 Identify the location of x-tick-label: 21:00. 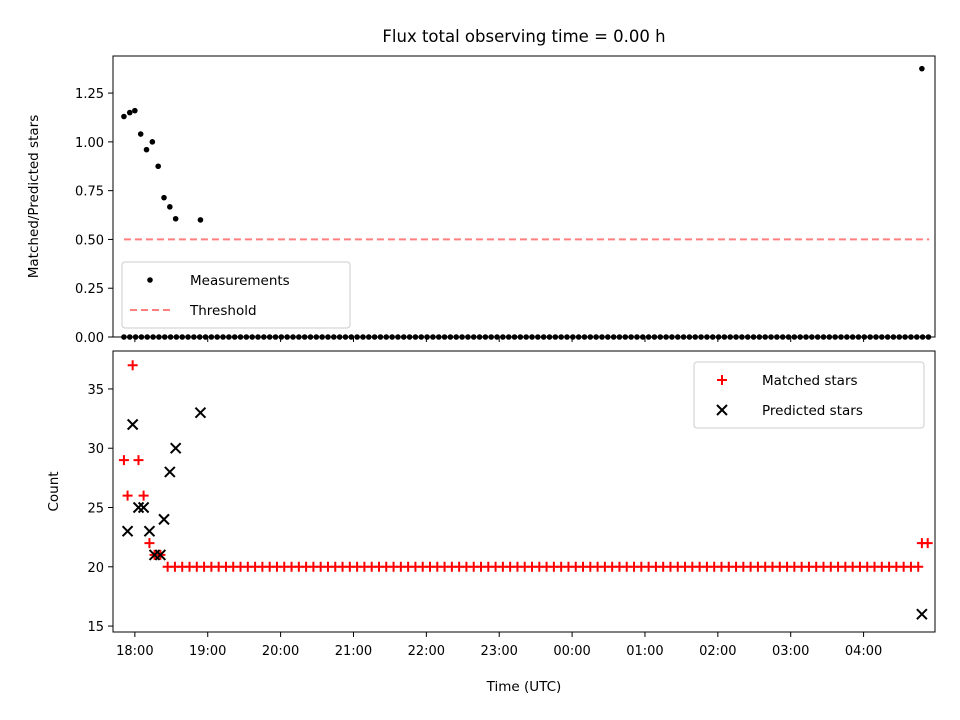
(353, 651).